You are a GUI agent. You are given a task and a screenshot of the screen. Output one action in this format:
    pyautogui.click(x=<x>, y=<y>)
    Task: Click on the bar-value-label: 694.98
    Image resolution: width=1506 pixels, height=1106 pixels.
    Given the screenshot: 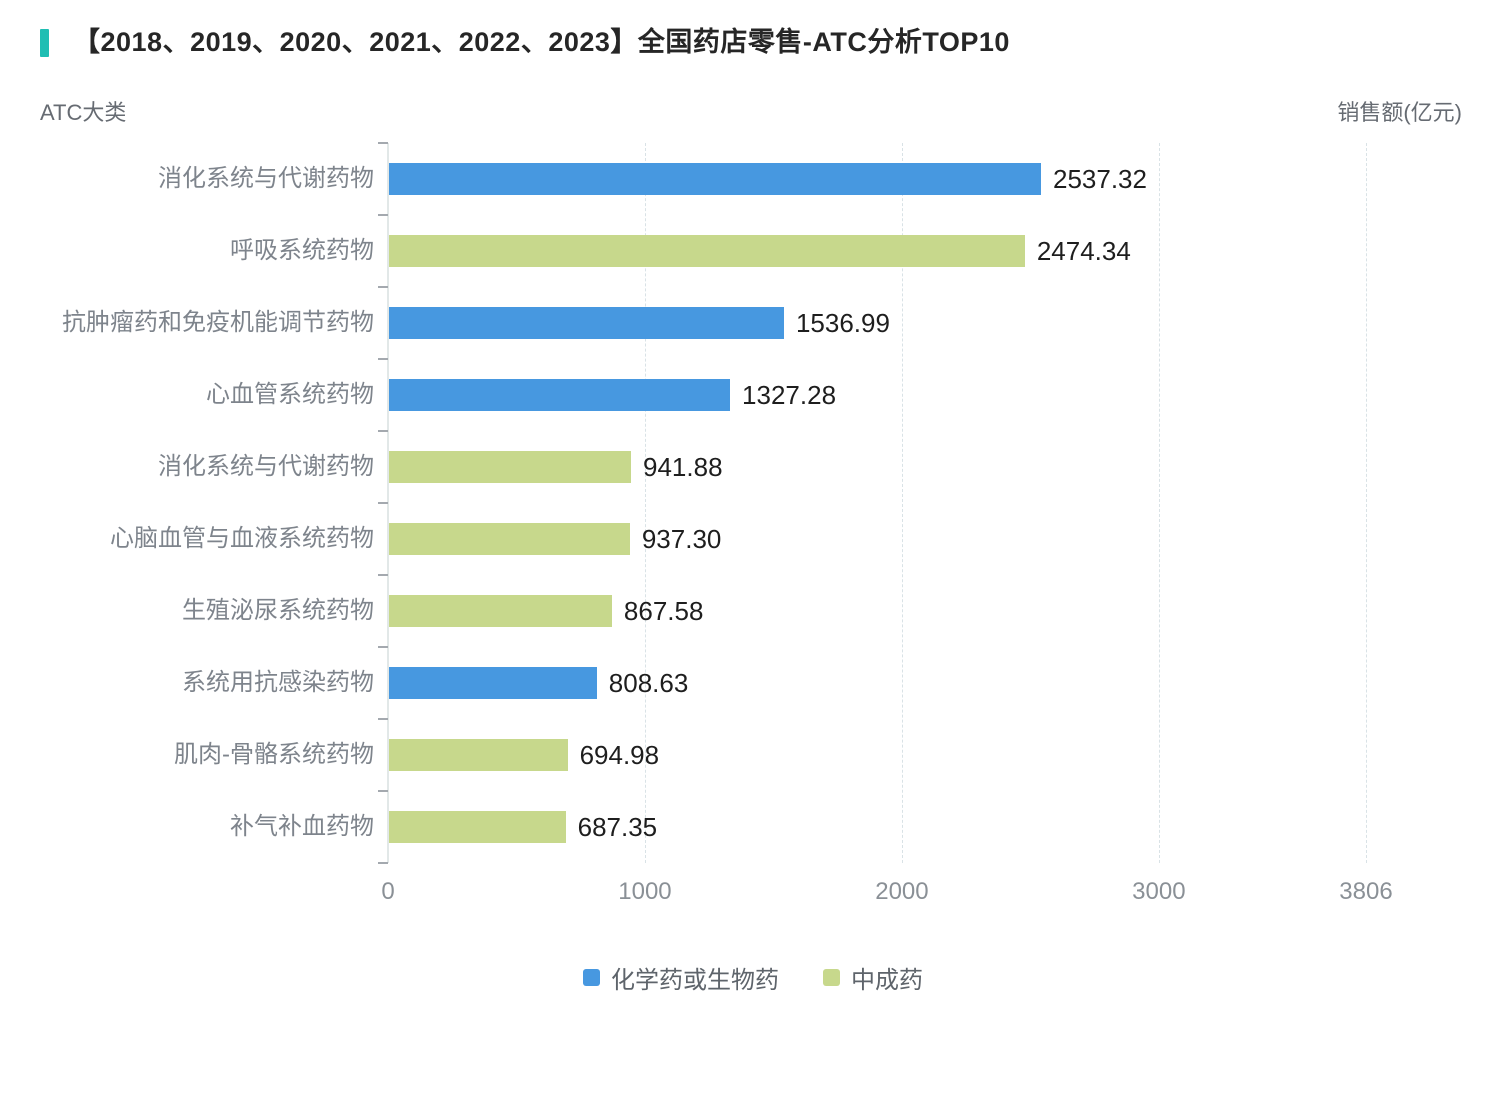 What is the action you would take?
    pyautogui.click(x=619, y=755)
    